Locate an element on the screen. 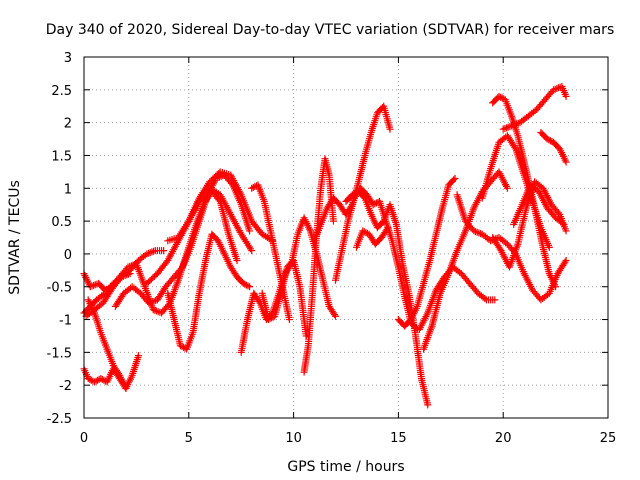 This screenshot has height=480, width=640. y-tick-label: -0.5 is located at coordinates (59, 288).